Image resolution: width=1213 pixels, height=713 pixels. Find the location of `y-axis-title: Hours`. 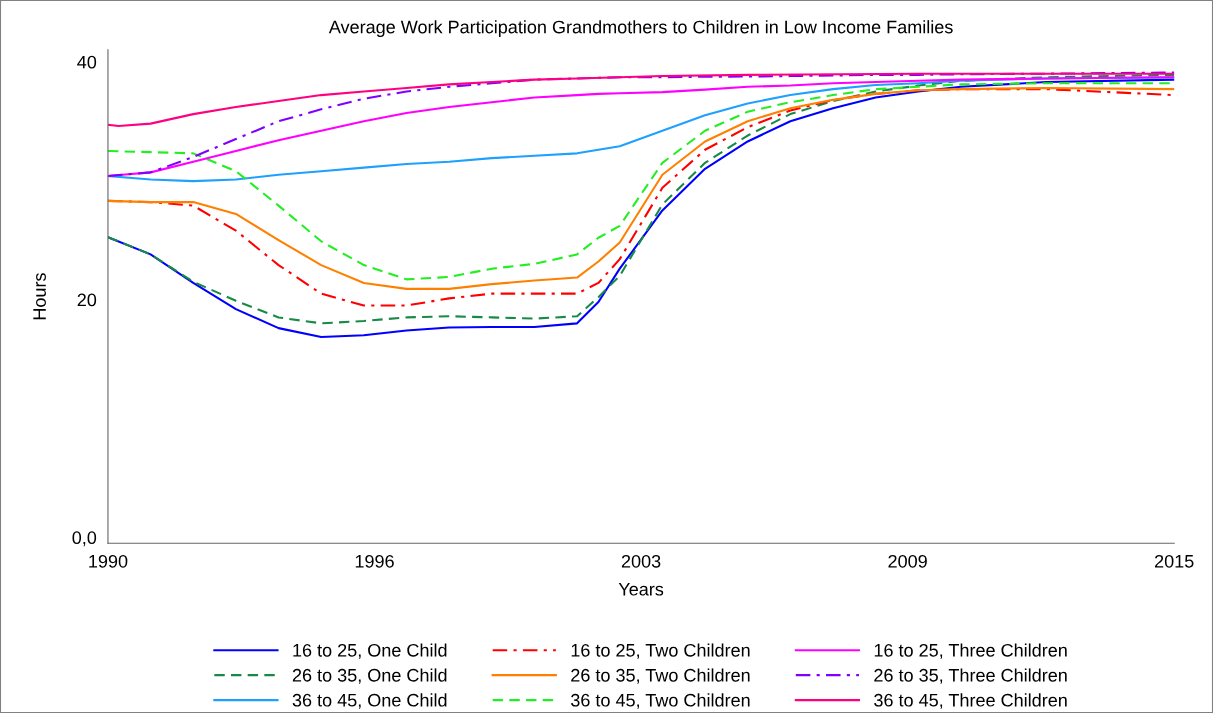

y-axis-title: Hours is located at coordinates (39, 296).